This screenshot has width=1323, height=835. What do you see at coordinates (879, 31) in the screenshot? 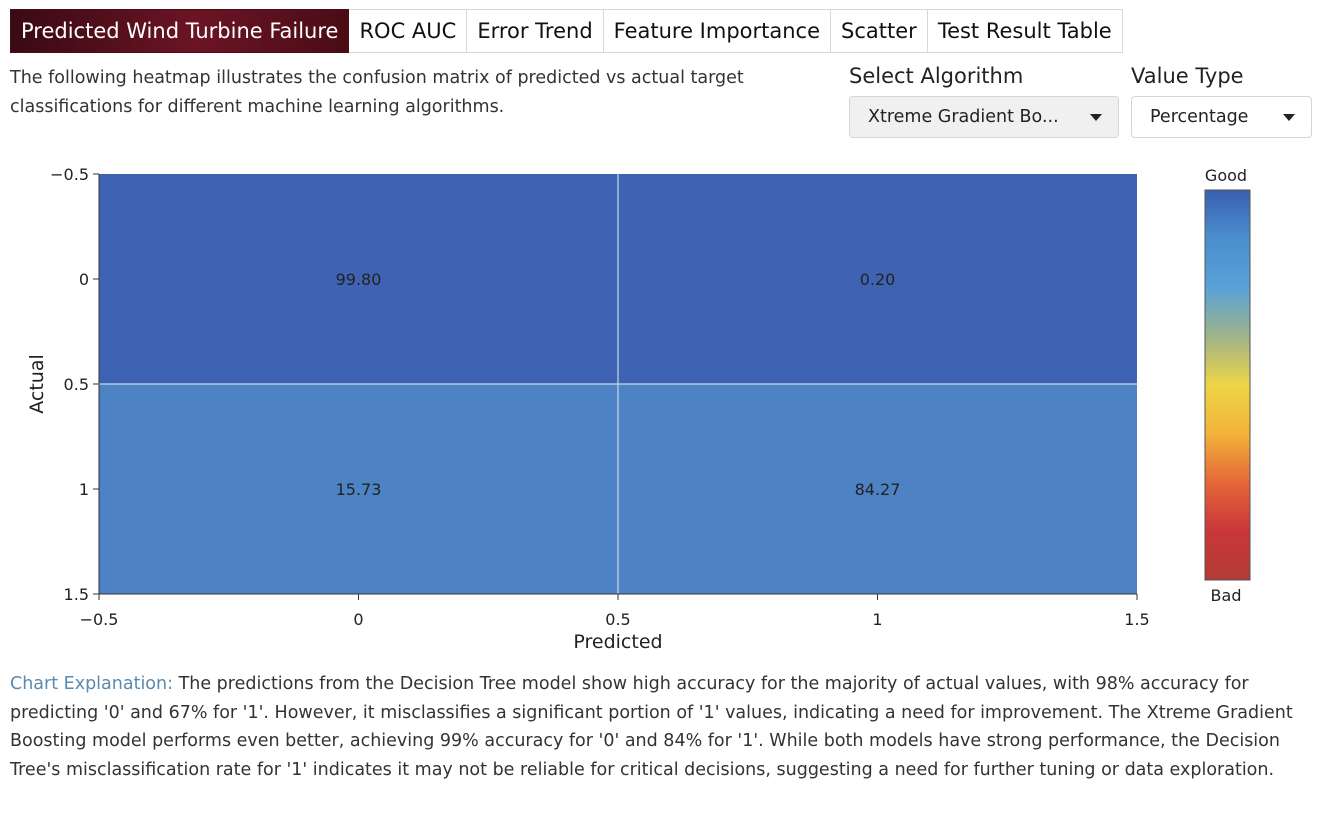
I see `tab-scatter: Scatter` at bounding box center [879, 31].